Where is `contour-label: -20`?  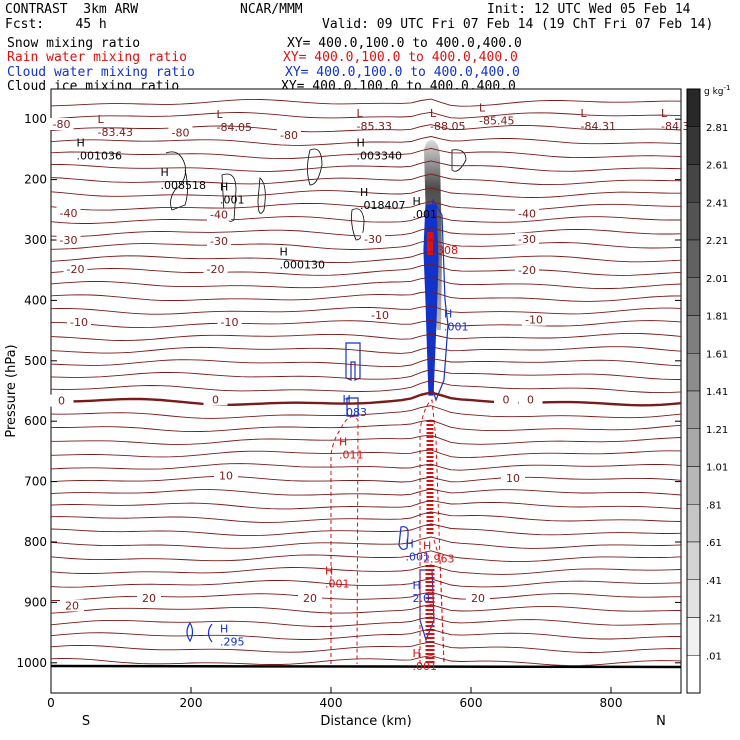
contour-label: -20 is located at coordinates (76, 269).